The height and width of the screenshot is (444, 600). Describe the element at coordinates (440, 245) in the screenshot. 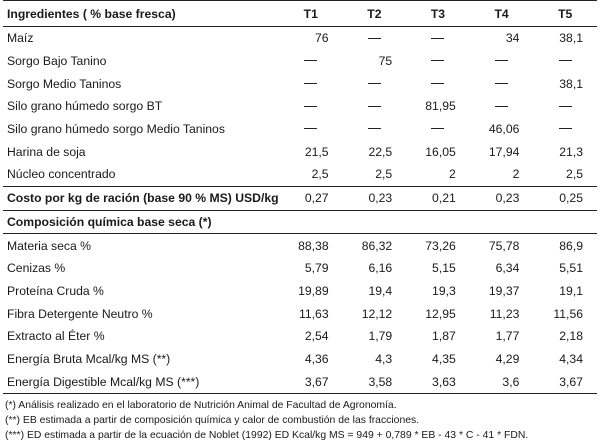

I see `value-cell-t3: 73,26` at that location.